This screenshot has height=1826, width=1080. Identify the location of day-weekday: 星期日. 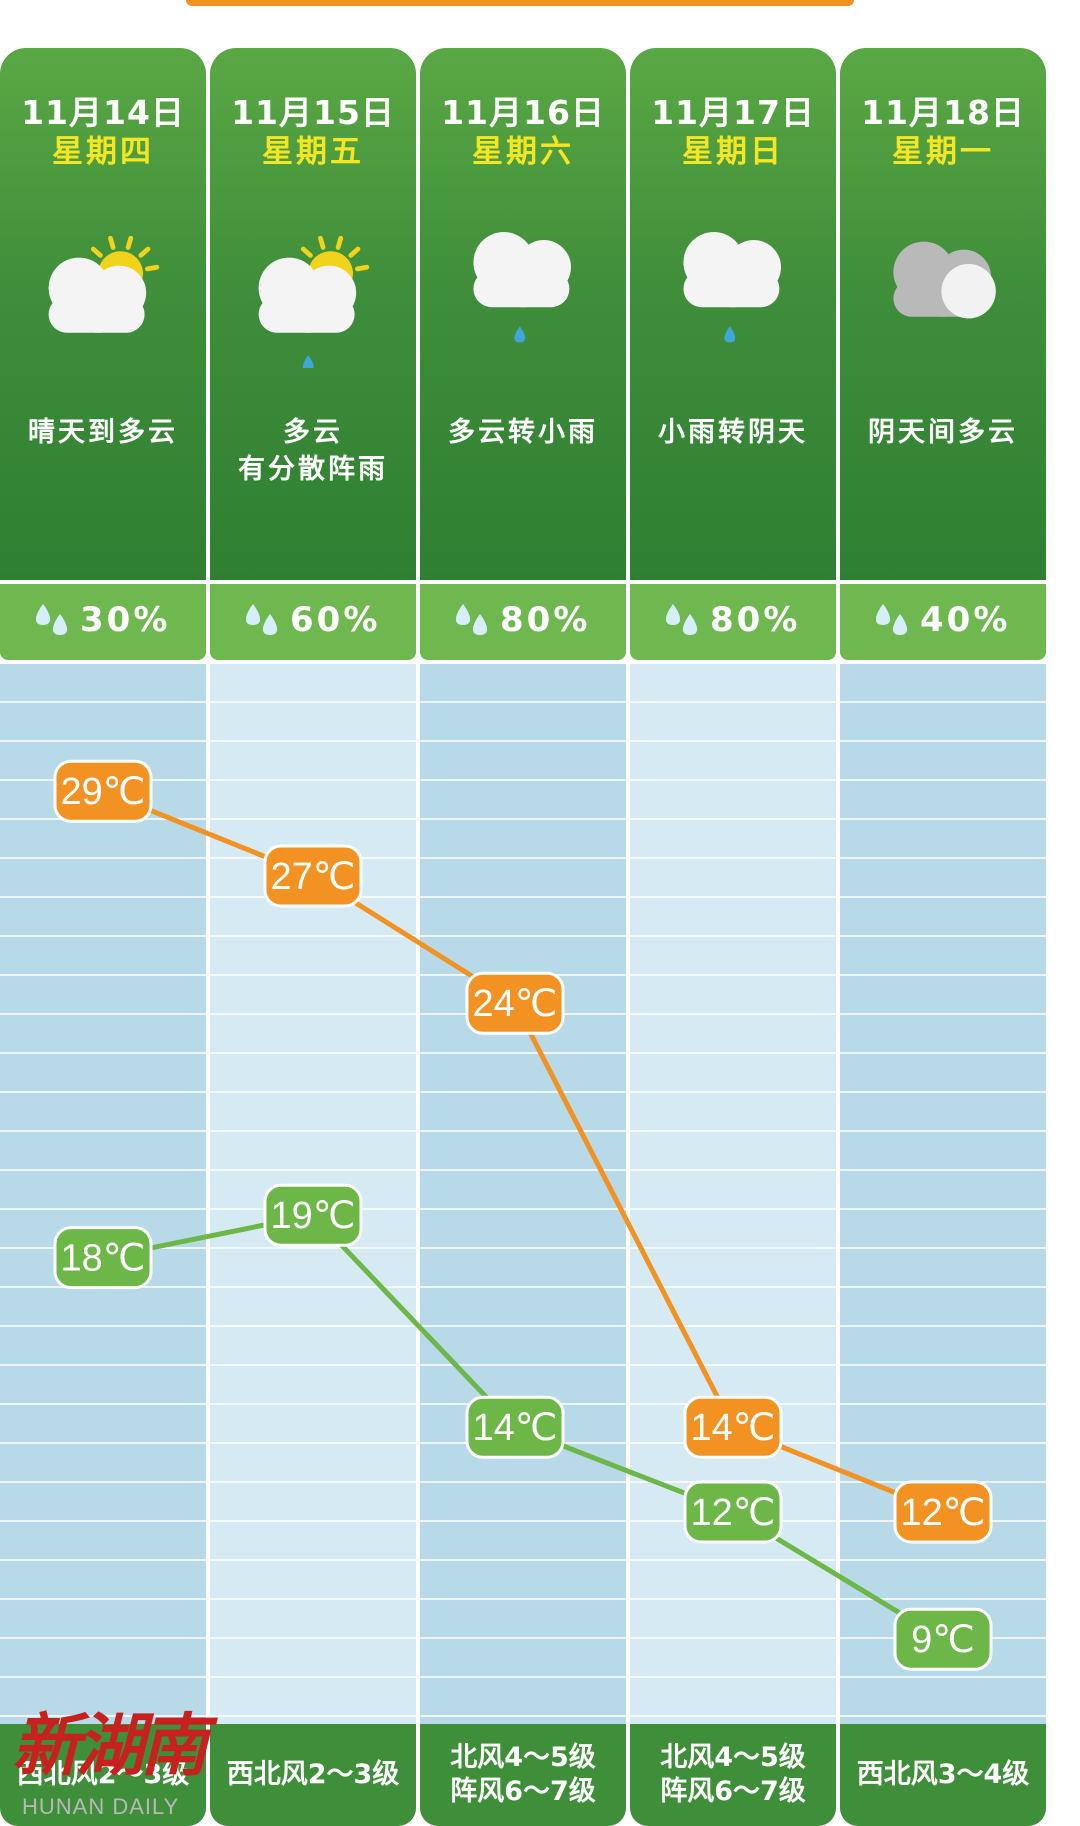
(733, 152).